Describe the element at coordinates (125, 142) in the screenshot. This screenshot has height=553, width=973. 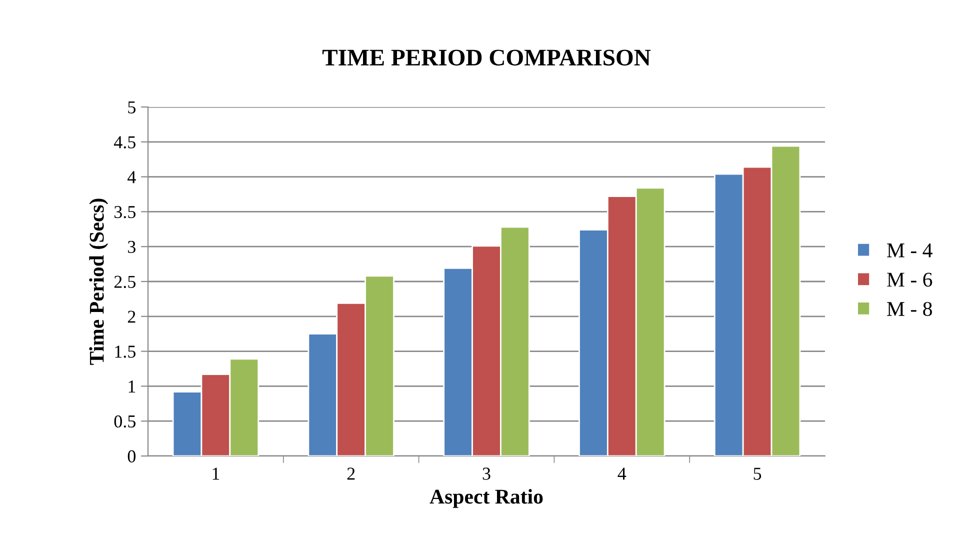
I see `y-tick-label: 4.5` at that location.